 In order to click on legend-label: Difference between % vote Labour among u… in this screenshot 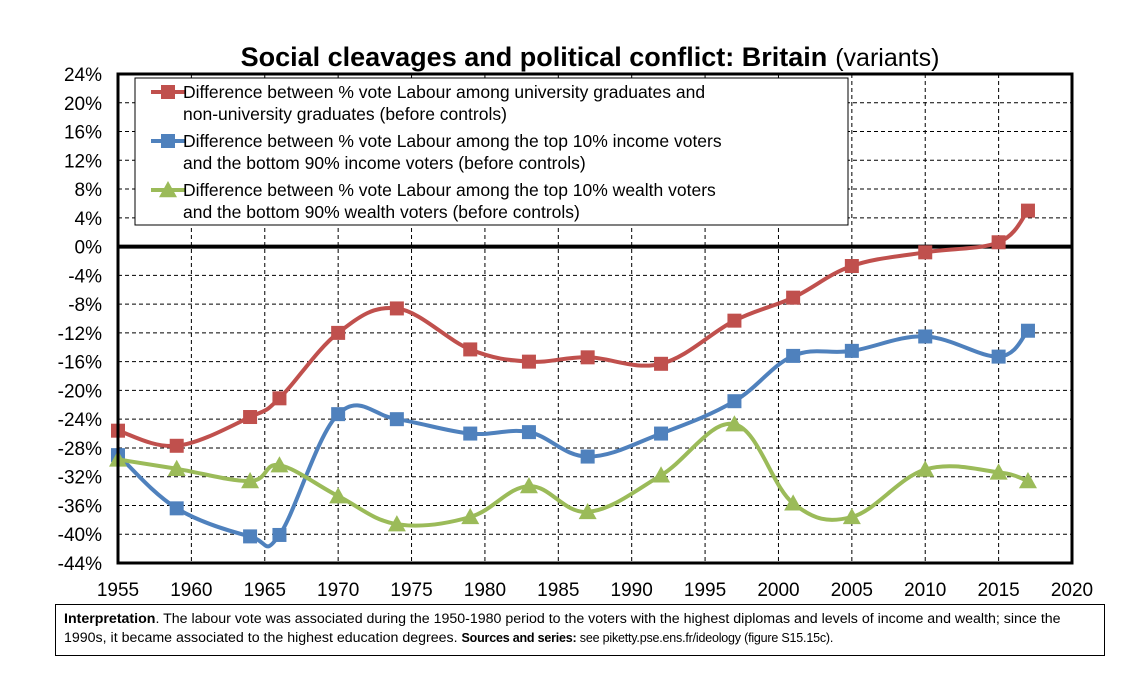, I will do `click(444, 92)`.